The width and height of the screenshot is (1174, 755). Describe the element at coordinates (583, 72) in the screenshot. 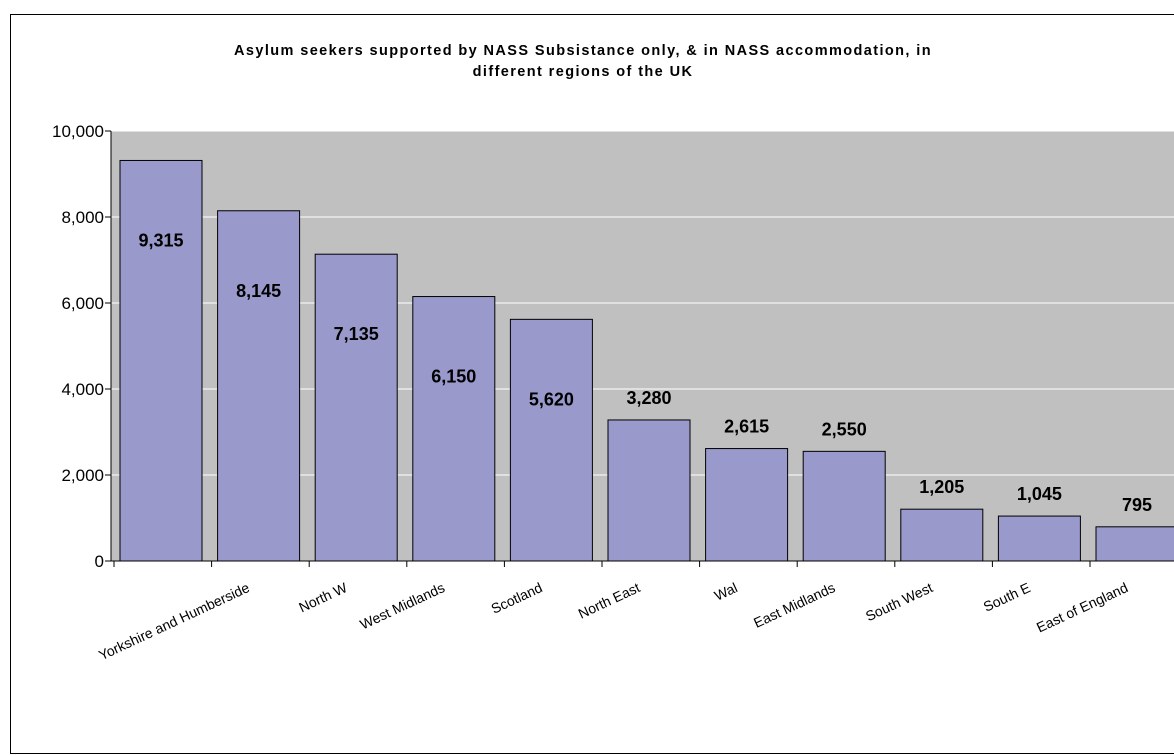

I see `chart-title-line-2: different regions of the UK` at that location.